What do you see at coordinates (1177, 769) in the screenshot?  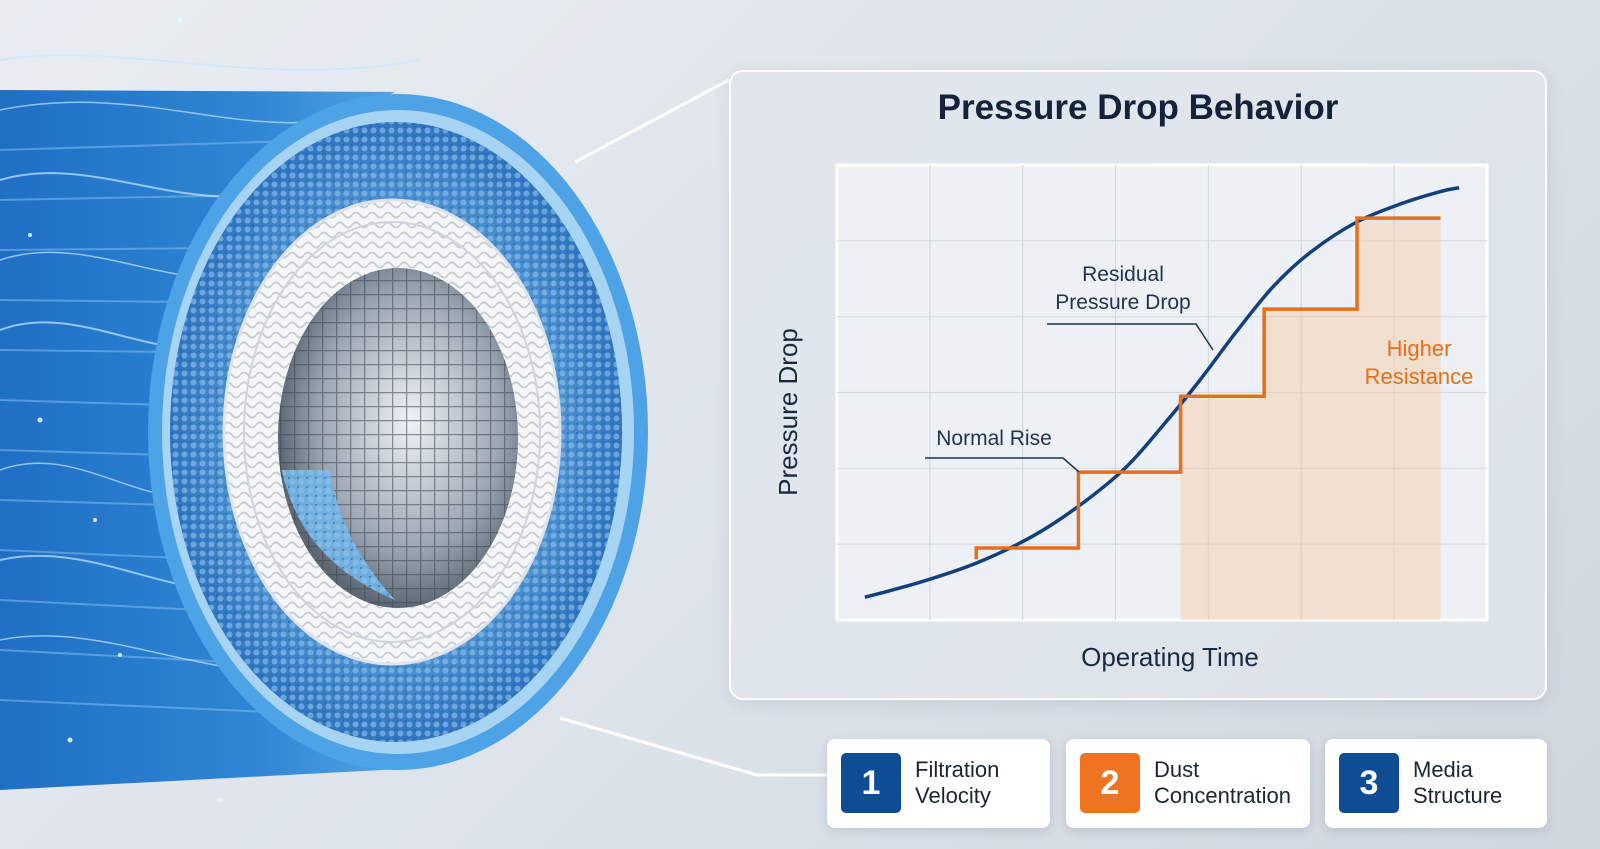 I see `factor-label-2-line1: Dust` at bounding box center [1177, 769].